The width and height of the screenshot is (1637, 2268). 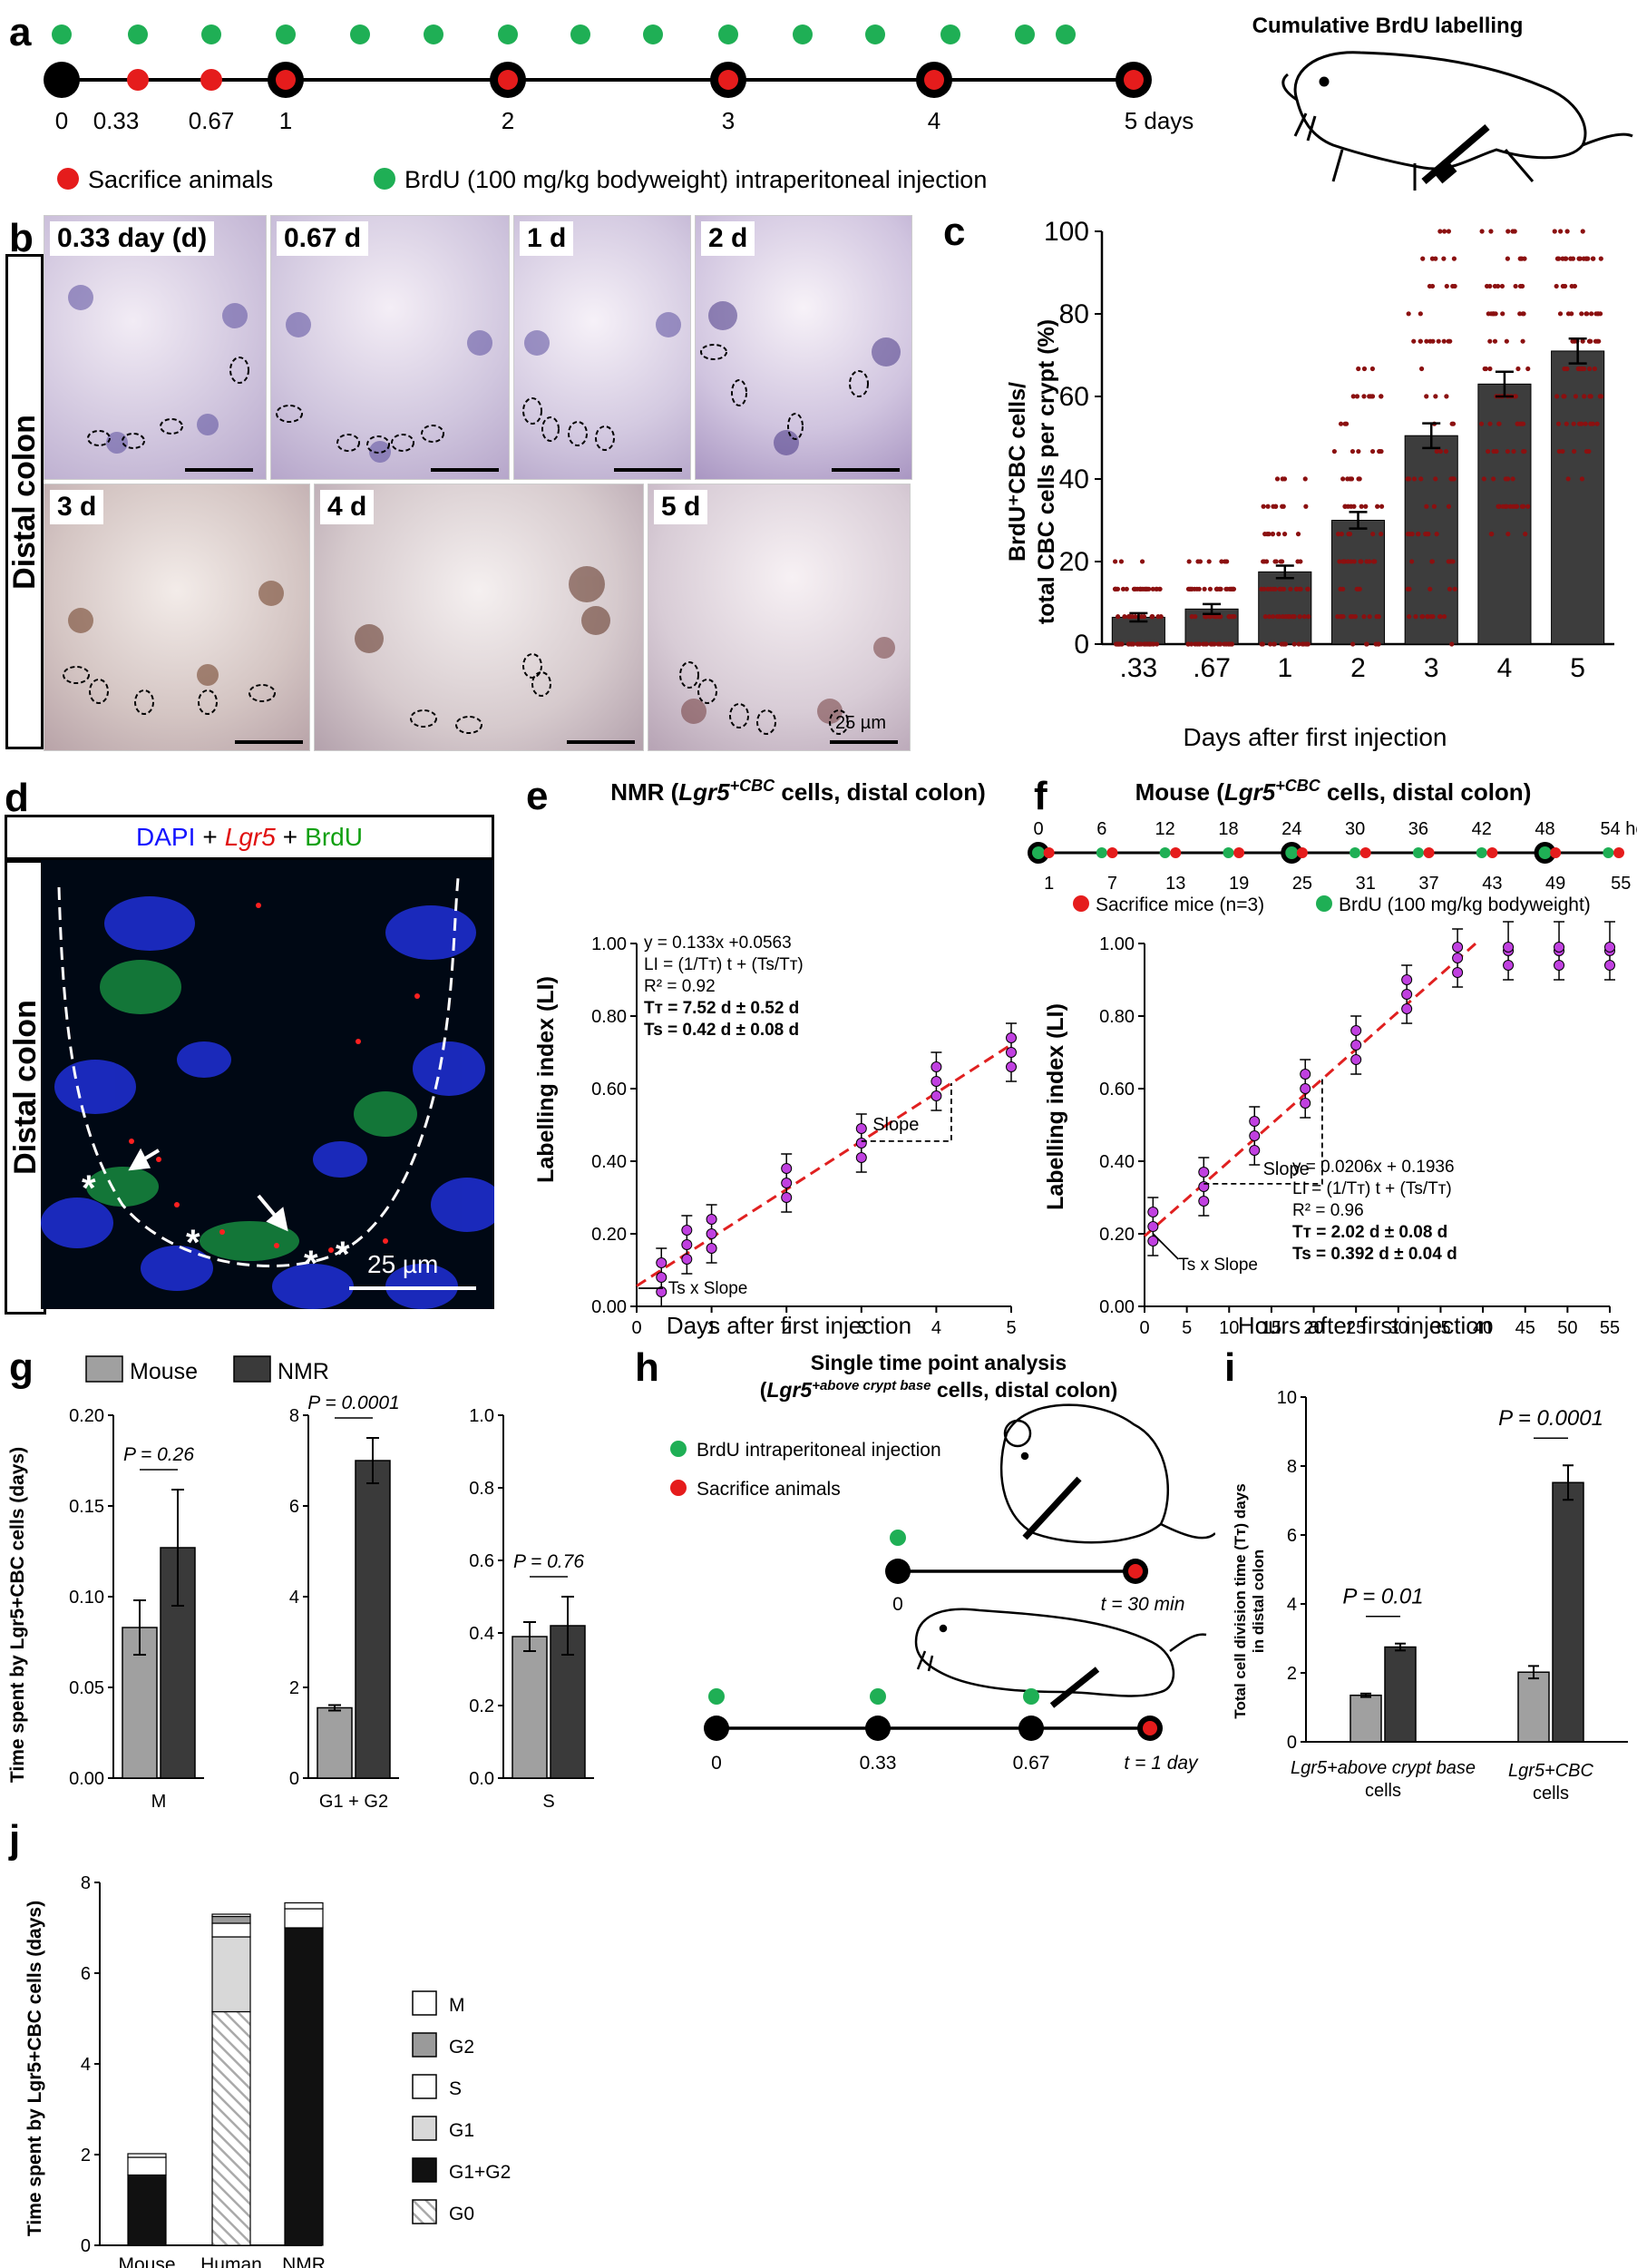 What do you see at coordinates (1544, 829) in the screenshot?
I see `timeline-top-tick: 48` at bounding box center [1544, 829].